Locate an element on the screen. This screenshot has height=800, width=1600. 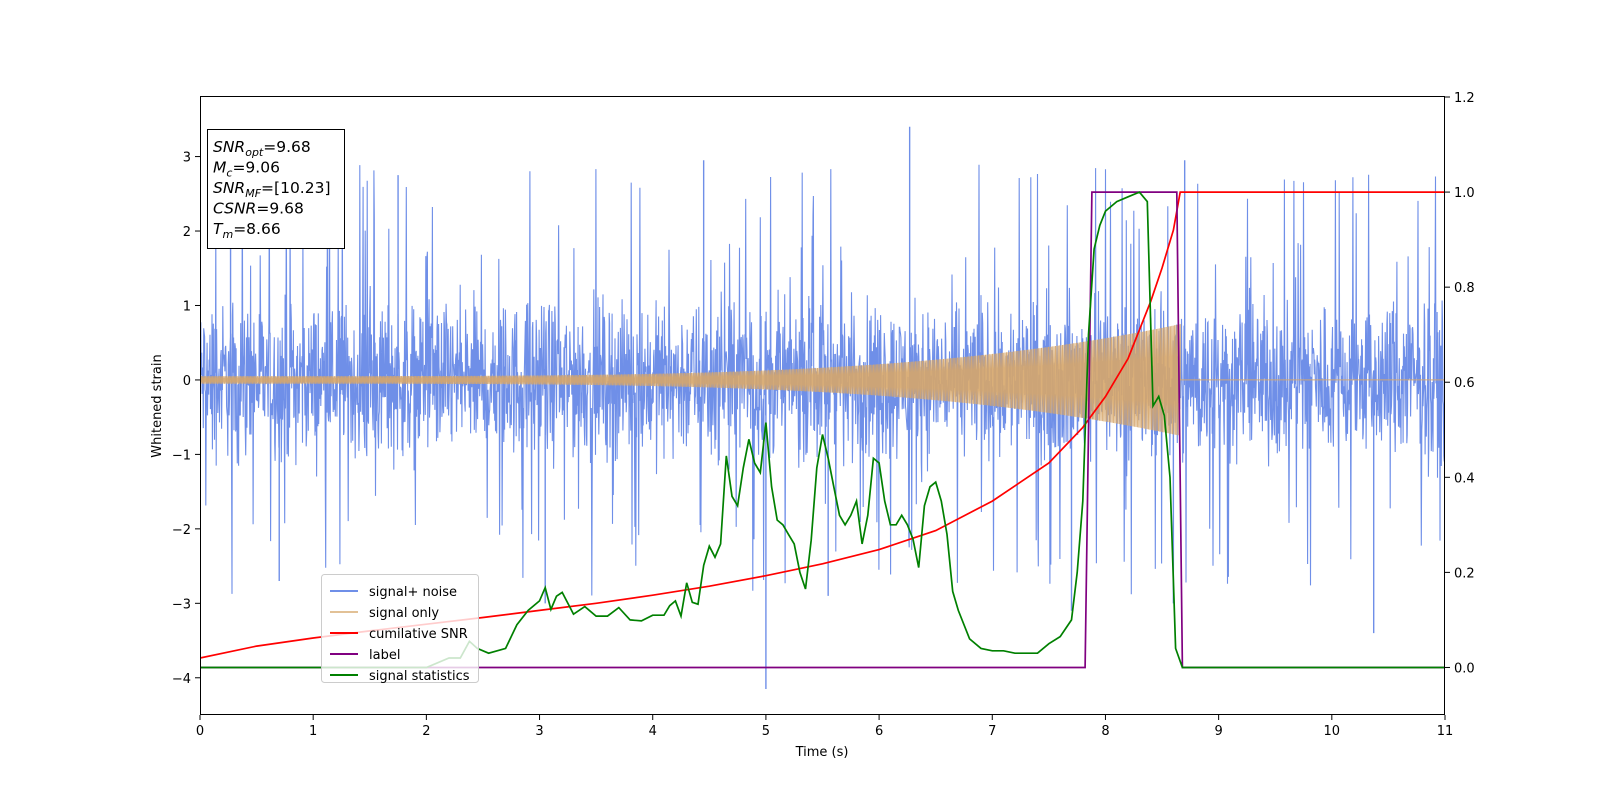
y2-tick-label: 1.2 is located at coordinates (1464, 98).